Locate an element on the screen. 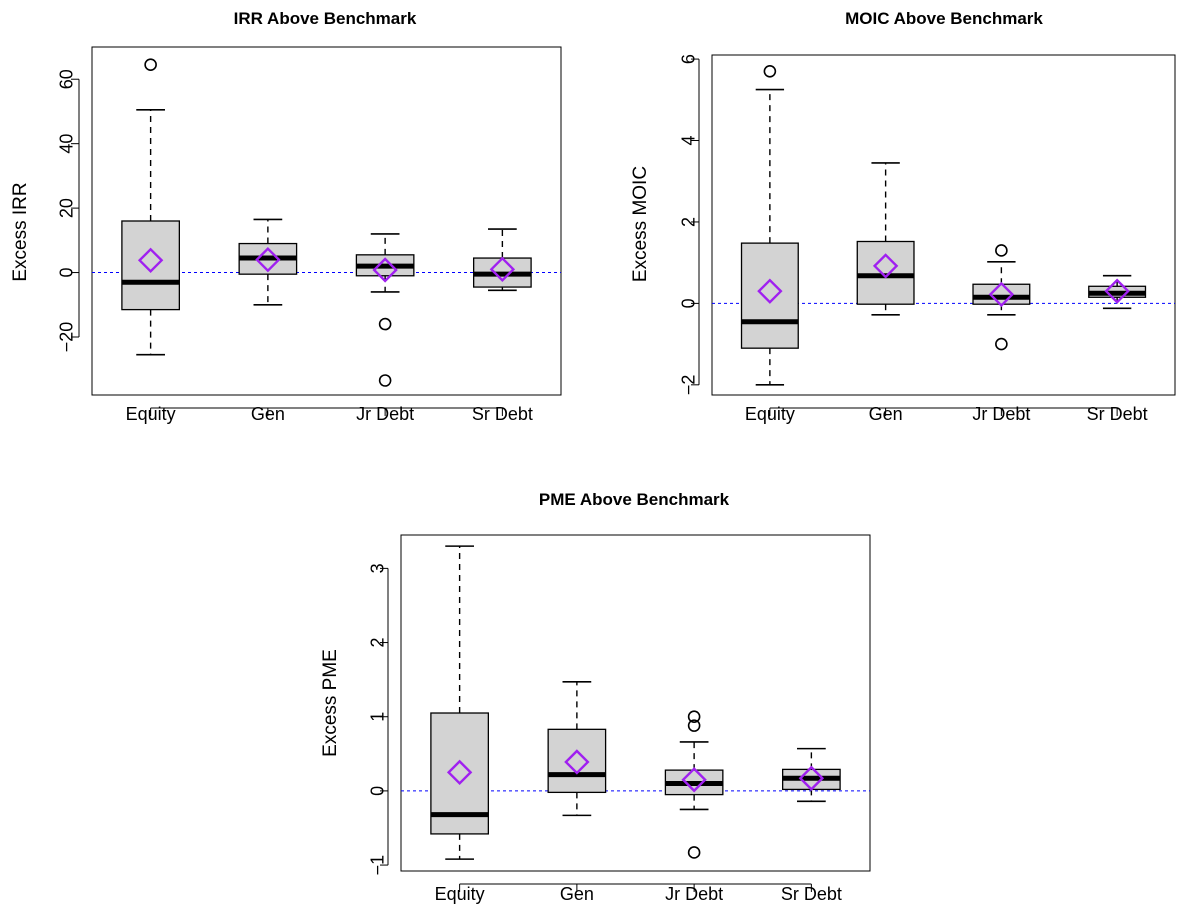 The image size is (1177, 921). y-tick-label: 3 is located at coordinates (377, 568).